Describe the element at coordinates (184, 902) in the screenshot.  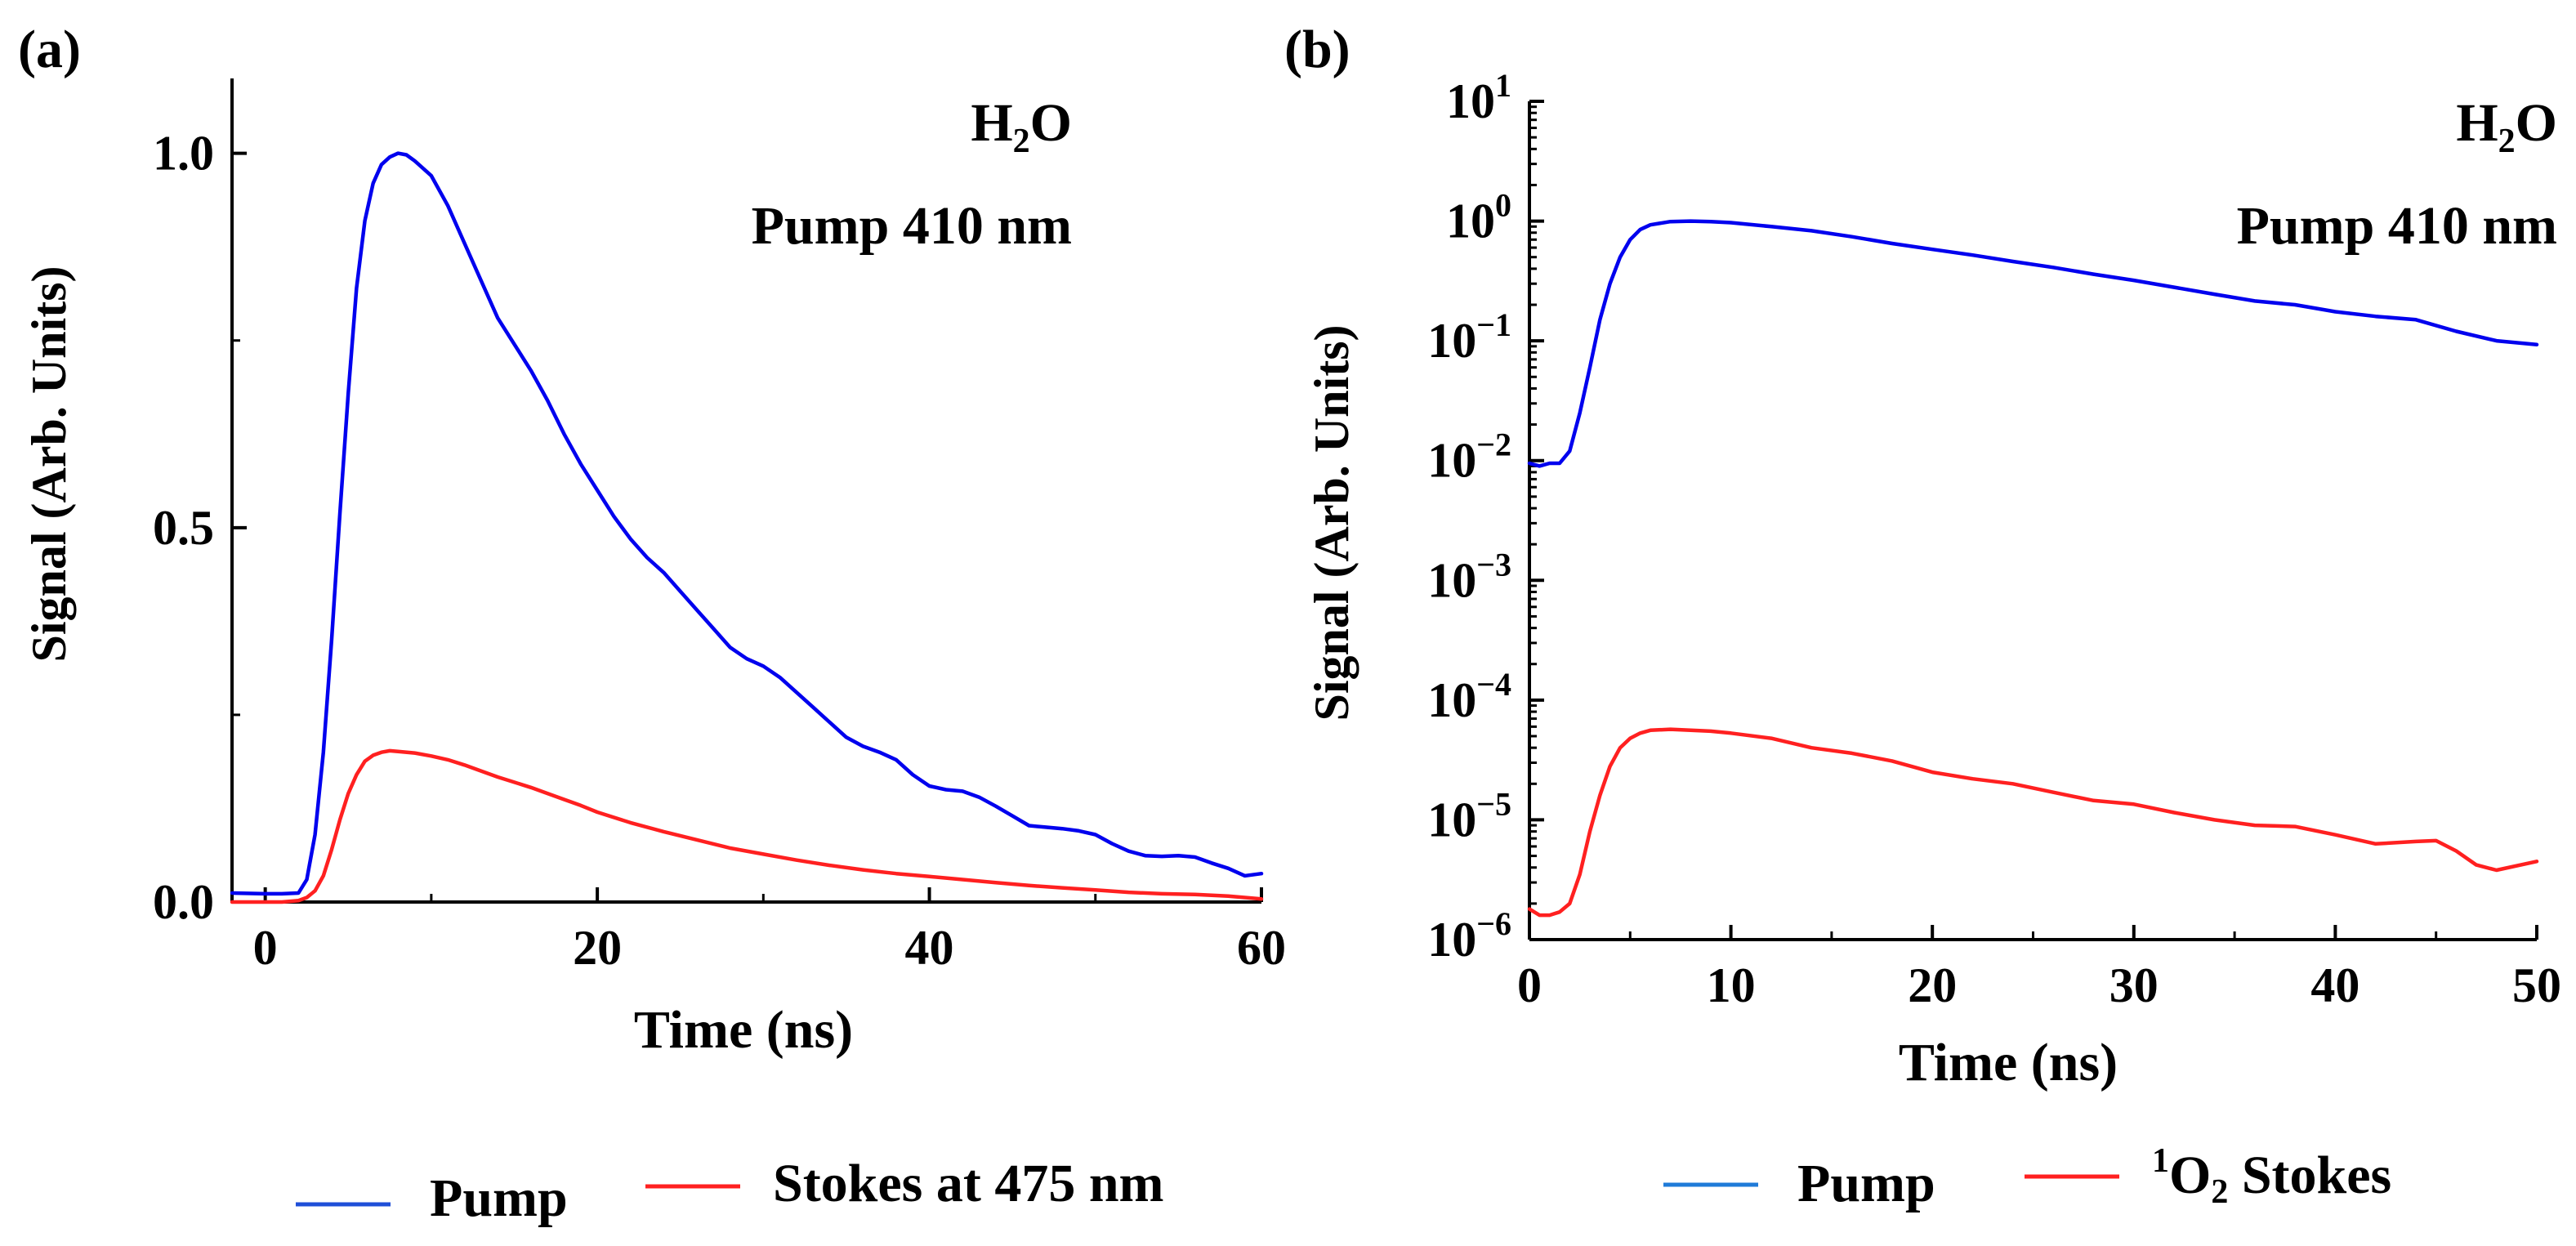
I see `panel-a-y-tick-label: 0.0` at that location.